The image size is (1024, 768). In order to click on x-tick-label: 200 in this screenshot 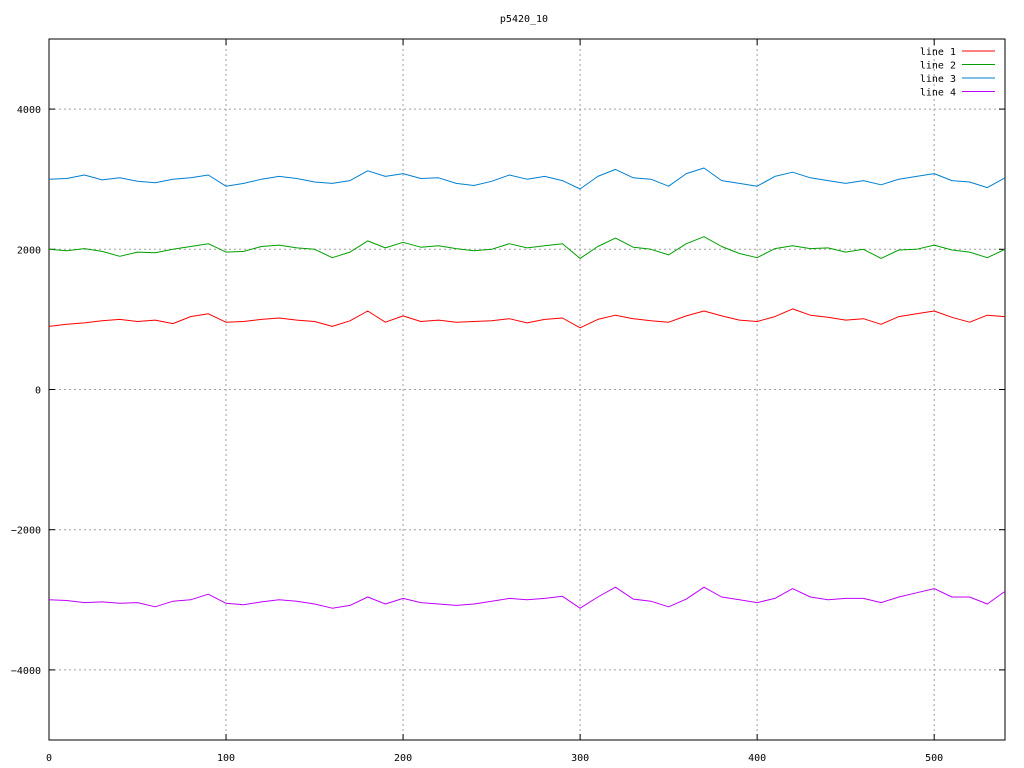, I will do `click(403, 758)`.